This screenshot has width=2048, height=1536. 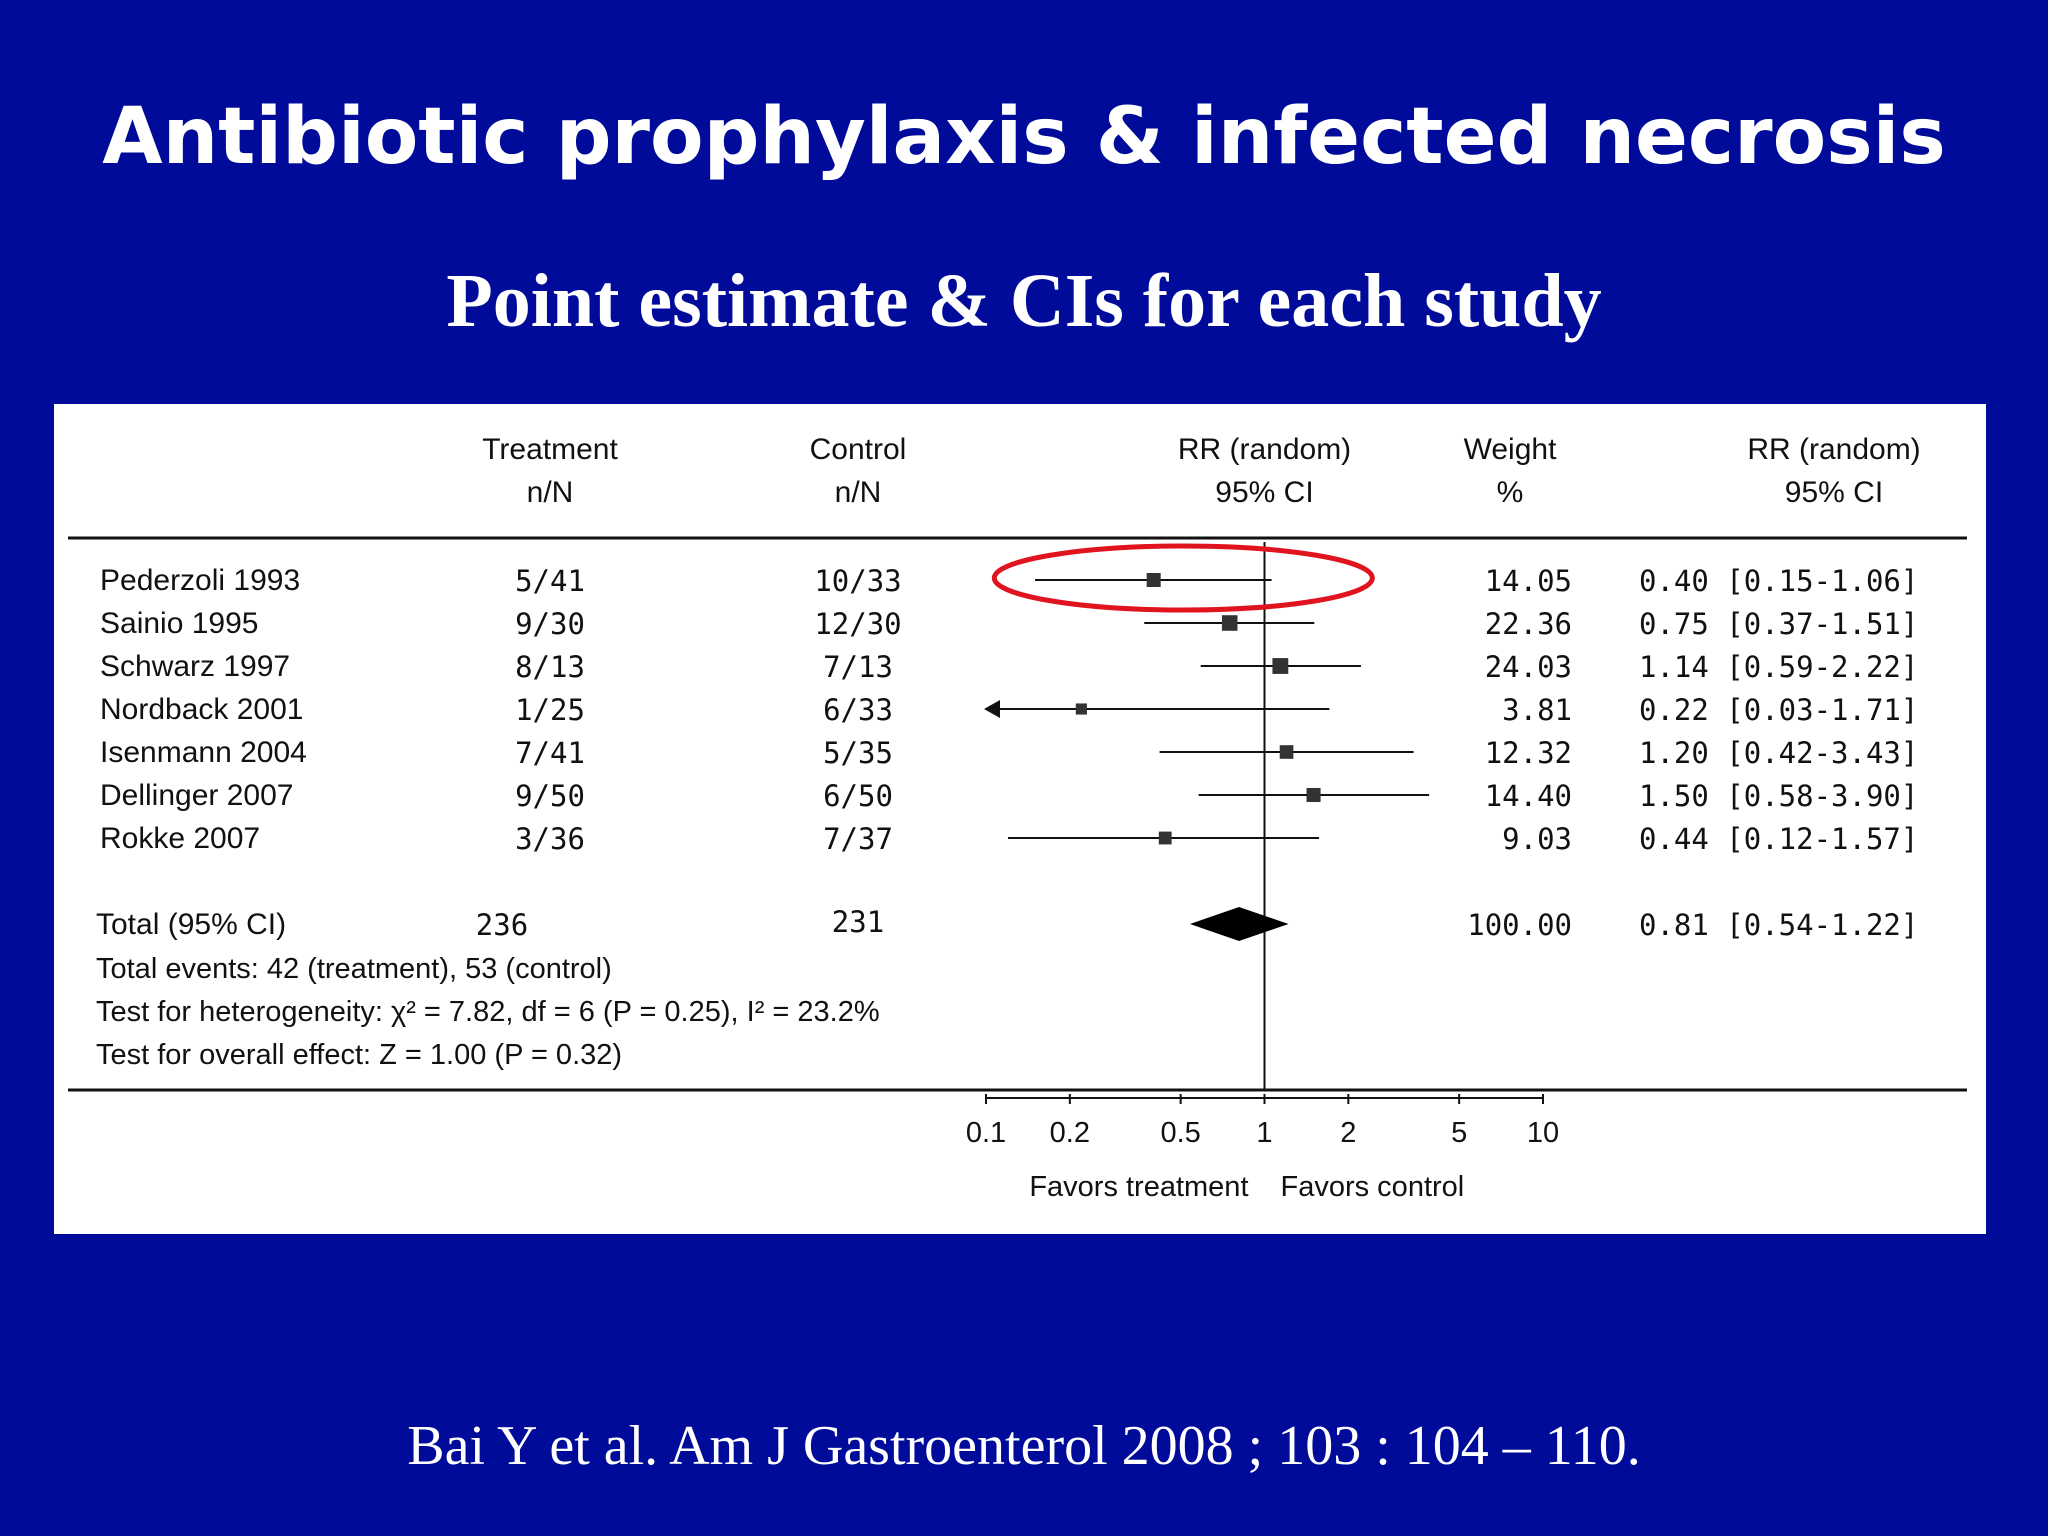 What do you see at coordinates (992, 709) in the screenshot?
I see `ci-arrow-nordback-2001` at bounding box center [992, 709].